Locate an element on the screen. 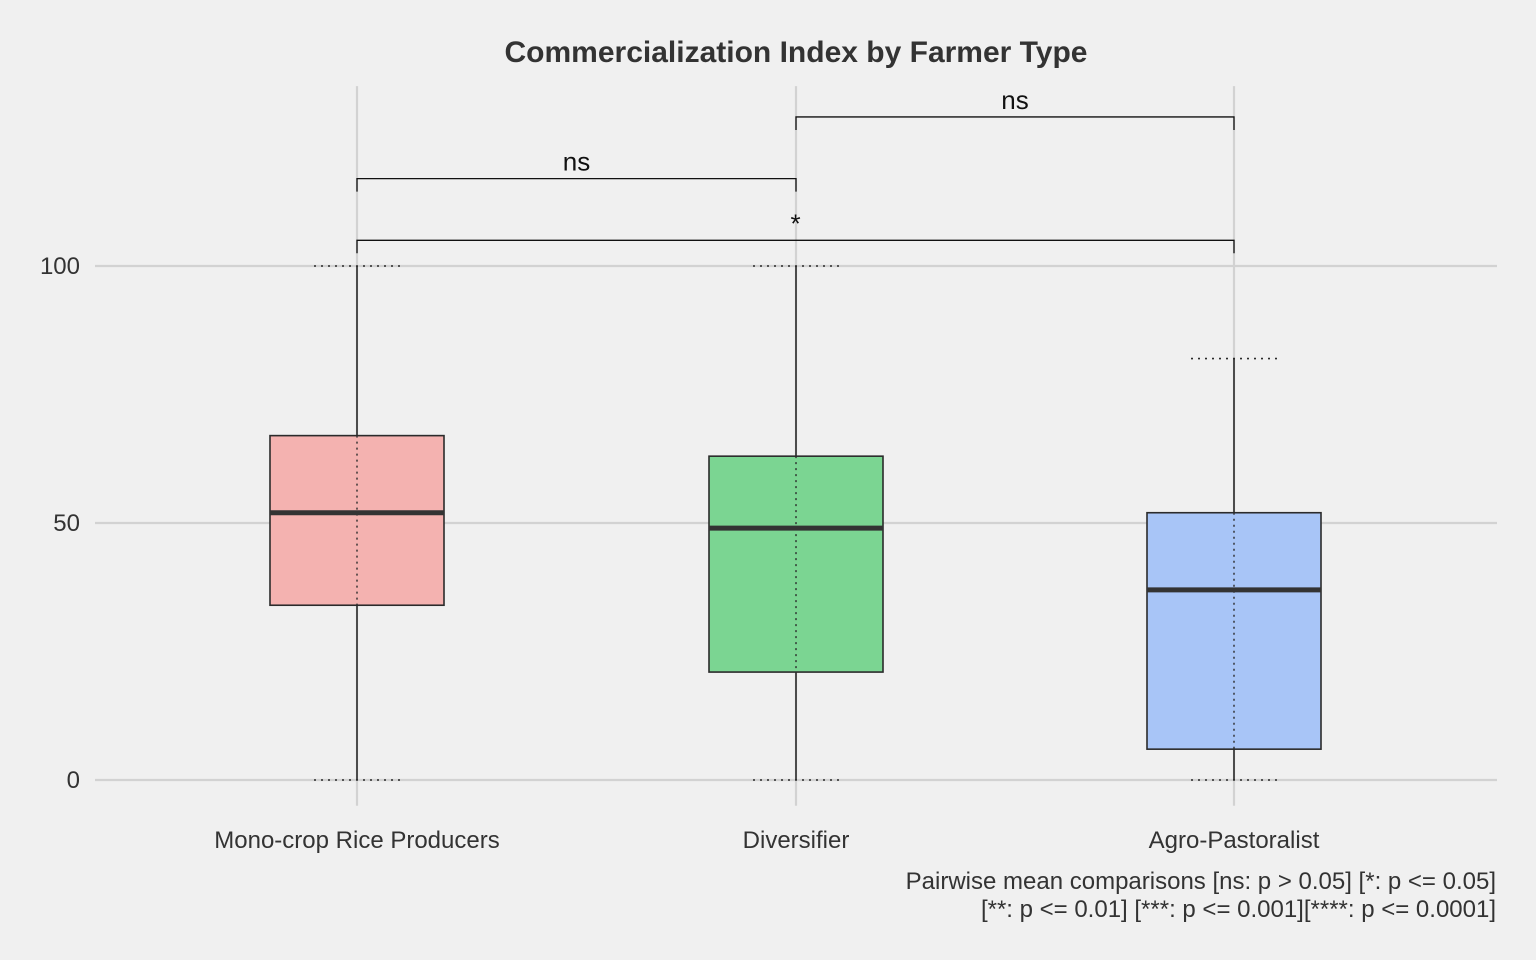 This screenshot has height=960, width=1536. chart-title: Commercialization Index by Farmer Type is located at coordinates (796, 52).